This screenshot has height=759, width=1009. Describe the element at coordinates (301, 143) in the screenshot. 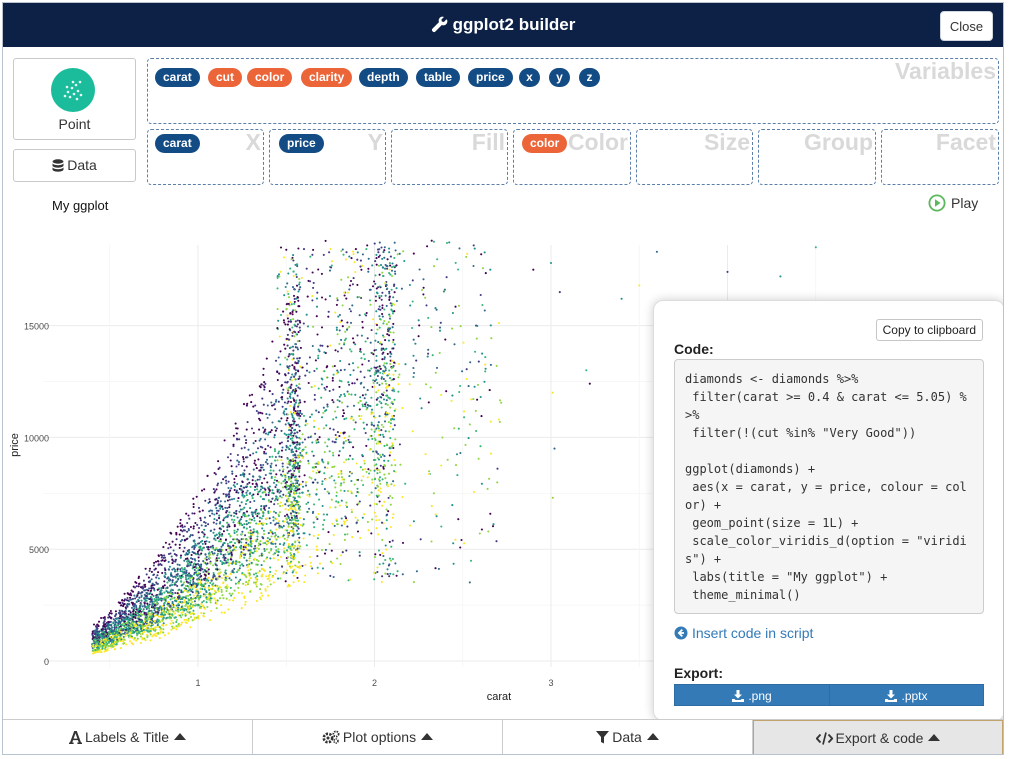

I see `y-mapped-pill: price` at that location.